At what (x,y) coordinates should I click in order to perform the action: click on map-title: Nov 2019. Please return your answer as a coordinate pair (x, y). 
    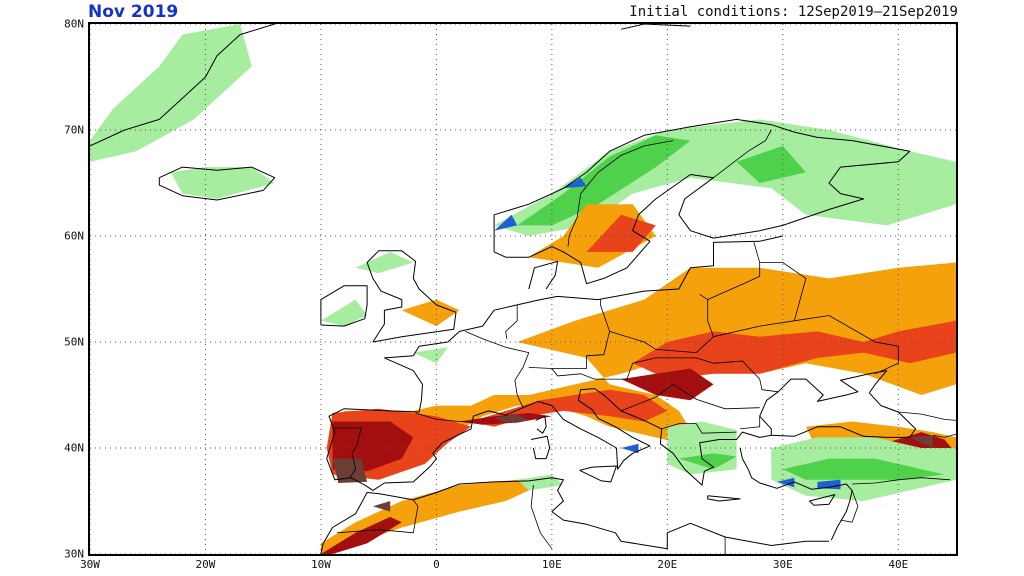
    Looking at the image, I should click on (133, 12).